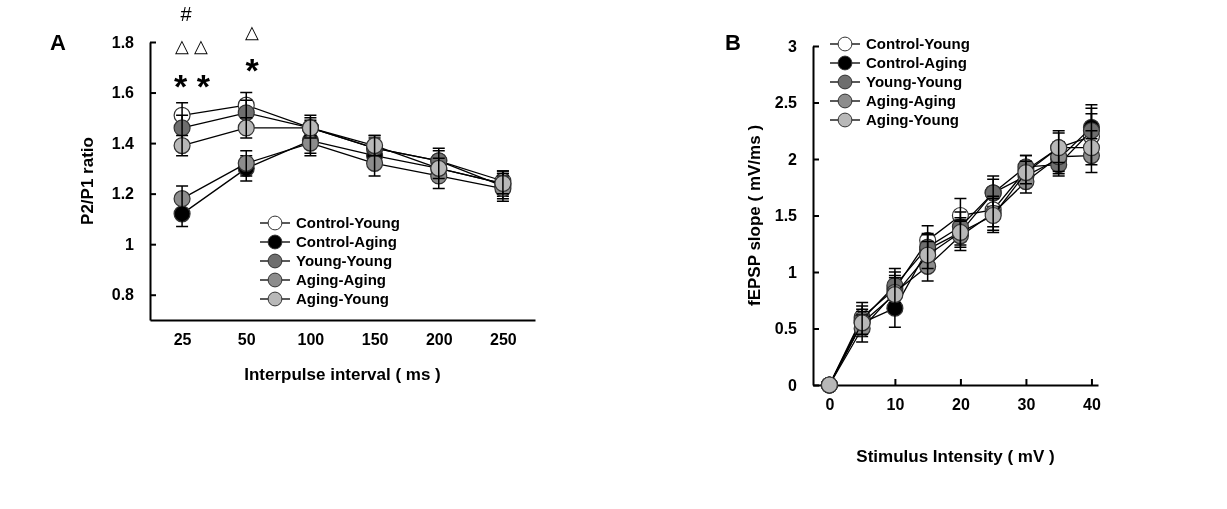  I want to click on y-tick-label: 1.4, so click(123, 143).